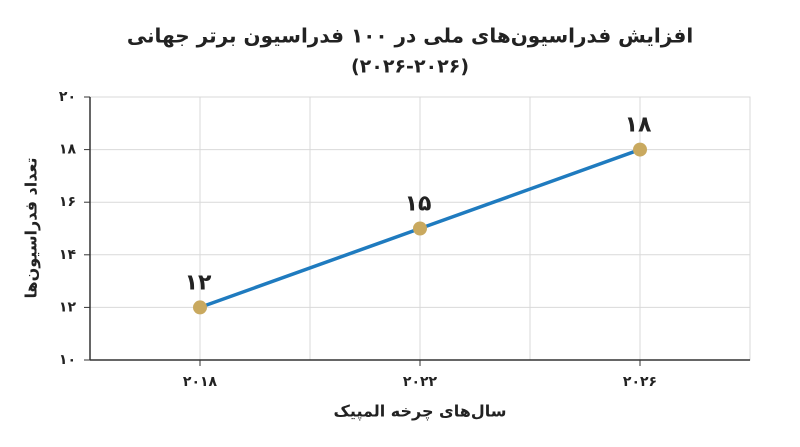  What do you see at coordinates (68, 150) in the screenshot?
I see `y-tick-label: ۱۸` at bounding box center [68, 150].